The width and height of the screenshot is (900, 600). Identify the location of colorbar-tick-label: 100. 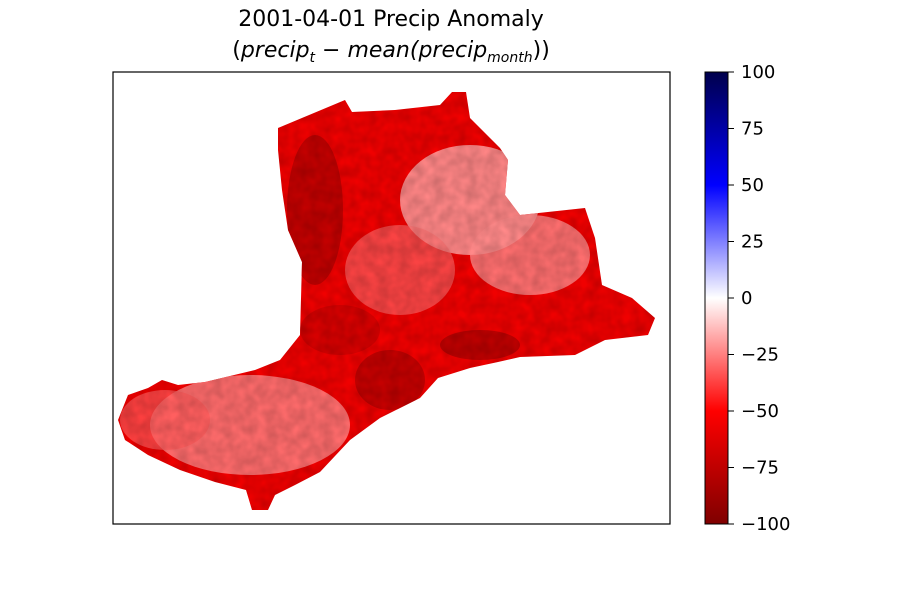
(758, 72).